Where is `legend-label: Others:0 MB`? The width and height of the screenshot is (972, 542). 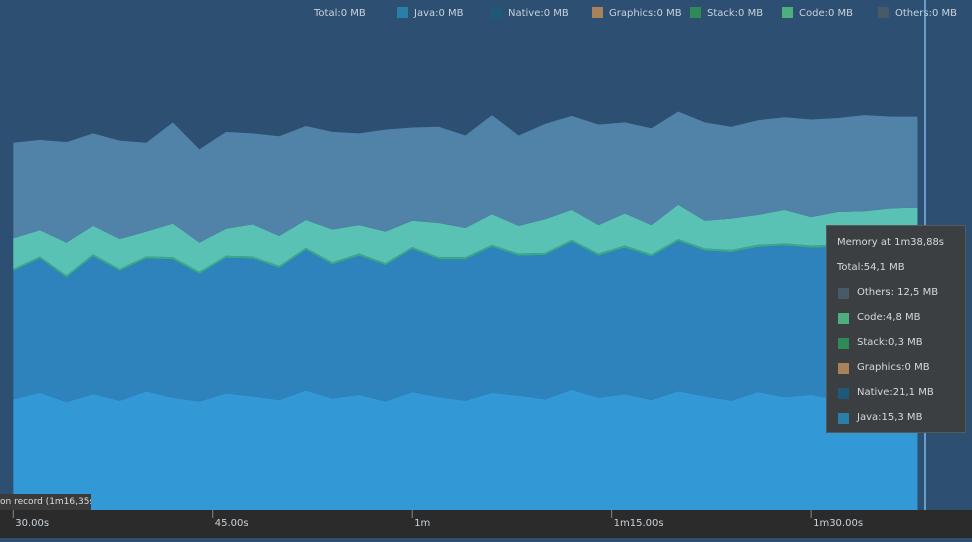
legend-label: Others:0 MB is located at coordinates (926, 13).